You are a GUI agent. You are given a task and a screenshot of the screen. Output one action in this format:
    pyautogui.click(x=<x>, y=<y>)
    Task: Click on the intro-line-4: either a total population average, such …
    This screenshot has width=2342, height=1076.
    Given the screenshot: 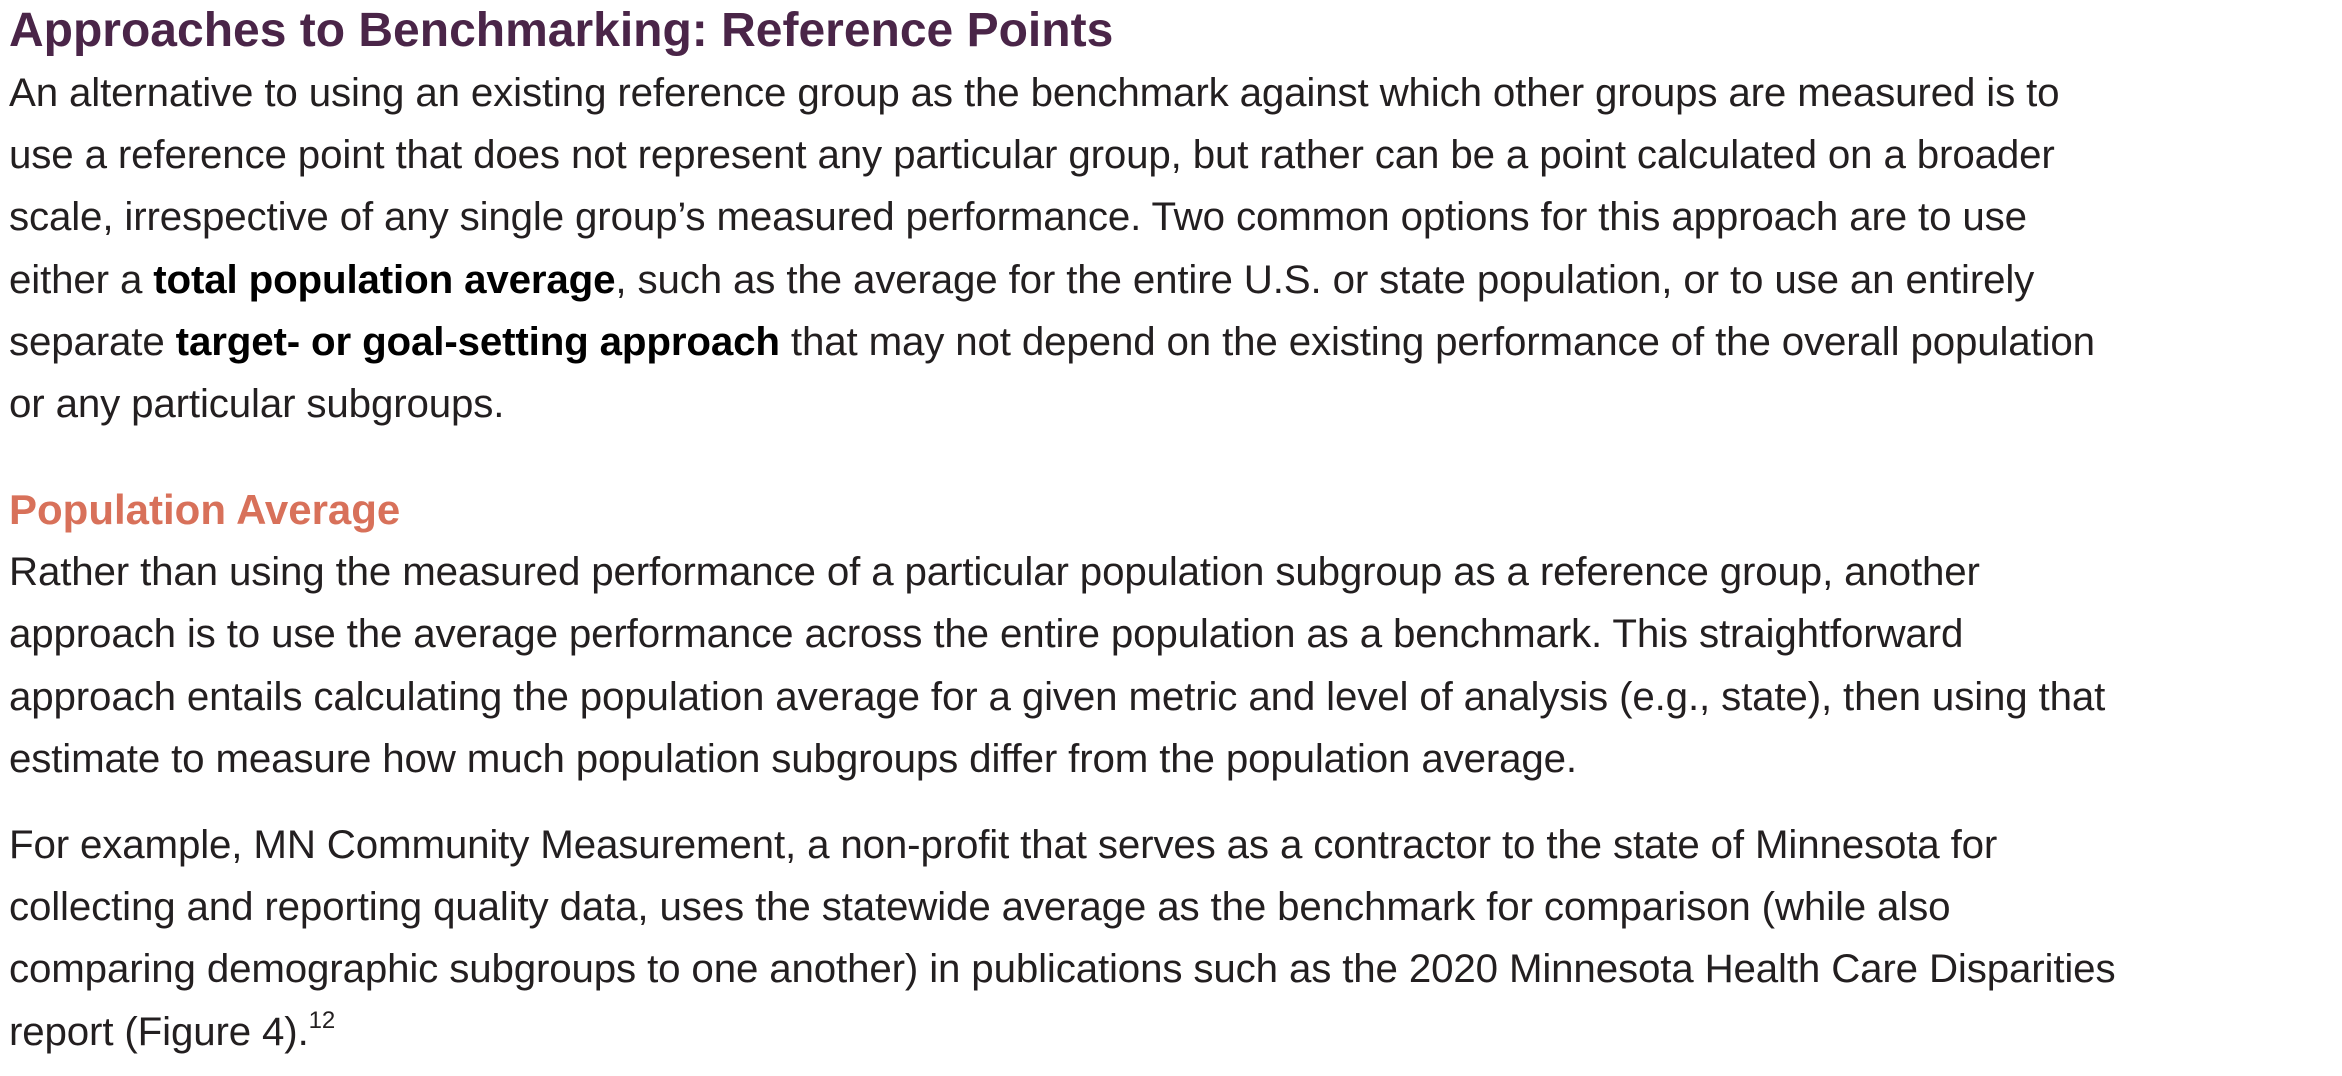 What is the action you would take?
    pyautogui.click(x=1174, y=280)
    